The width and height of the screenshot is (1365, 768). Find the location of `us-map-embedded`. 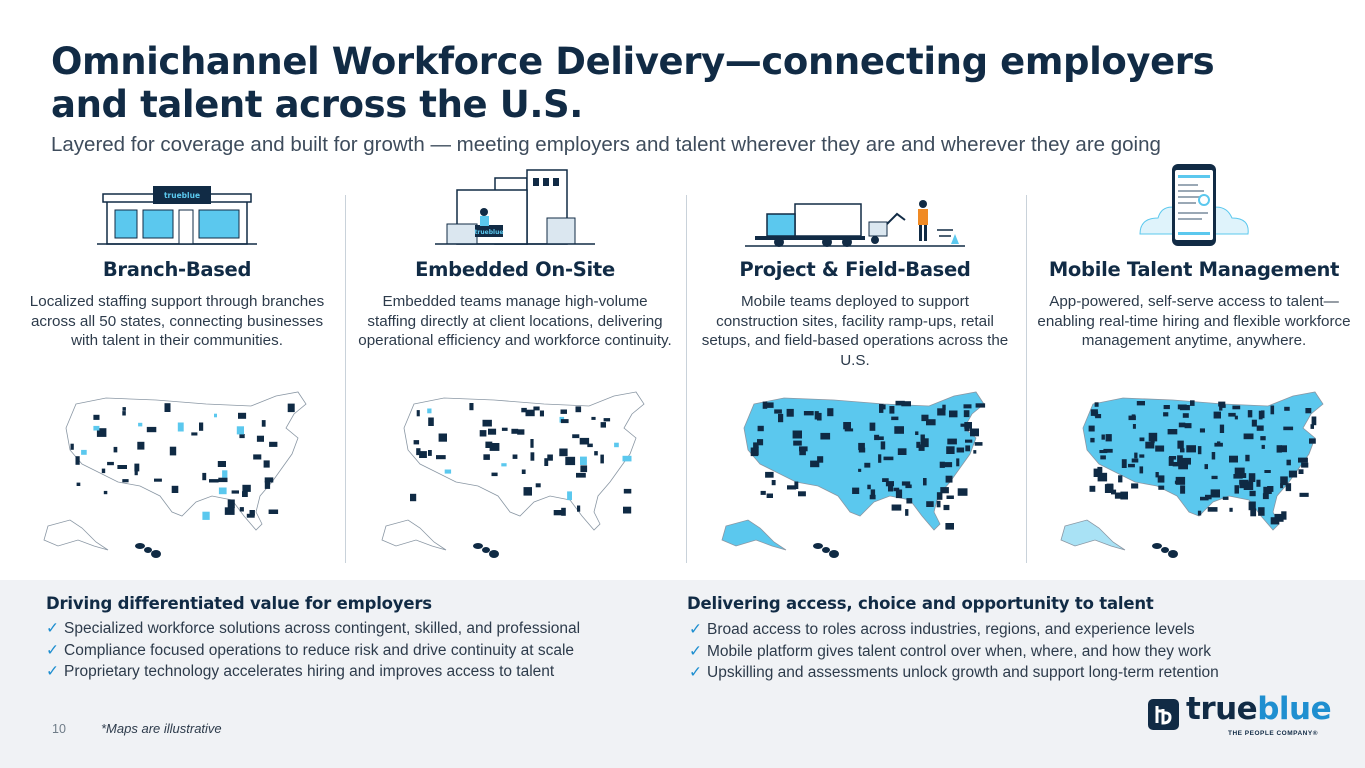

us-map-embedded is located at coordinates (513, 474).